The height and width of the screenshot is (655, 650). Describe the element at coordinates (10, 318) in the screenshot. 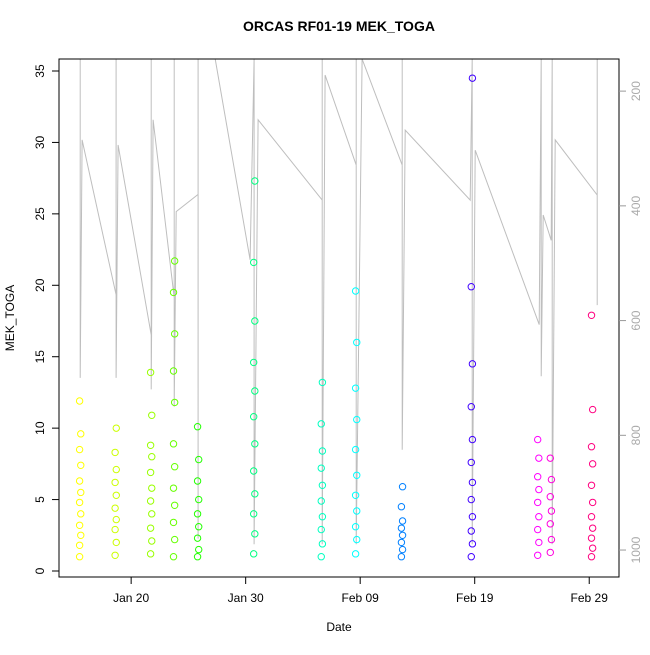

I see `y-axis-label: MEK_TOGA` at that location.